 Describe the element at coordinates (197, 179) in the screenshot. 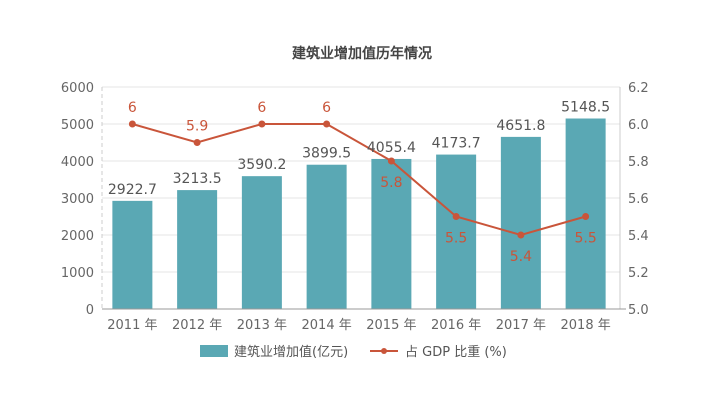

I see `bar-label: 3213.5` at that location.